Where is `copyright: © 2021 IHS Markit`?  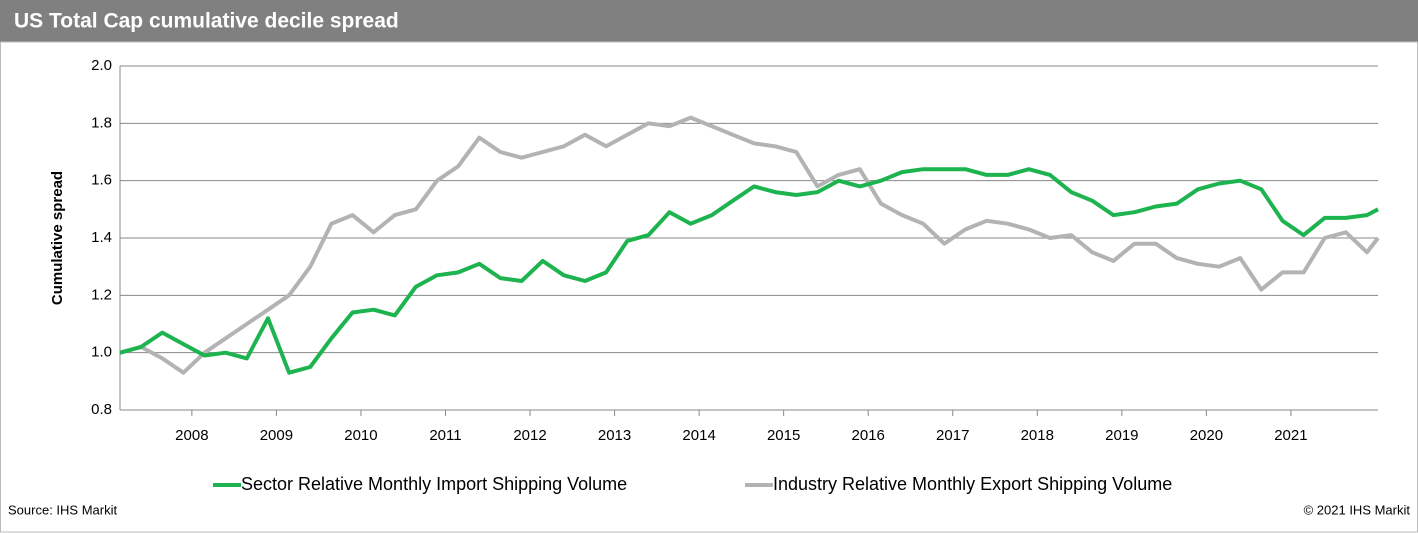 copyright: © 2021 IHS Markit is located at coordinates (1357, 509).